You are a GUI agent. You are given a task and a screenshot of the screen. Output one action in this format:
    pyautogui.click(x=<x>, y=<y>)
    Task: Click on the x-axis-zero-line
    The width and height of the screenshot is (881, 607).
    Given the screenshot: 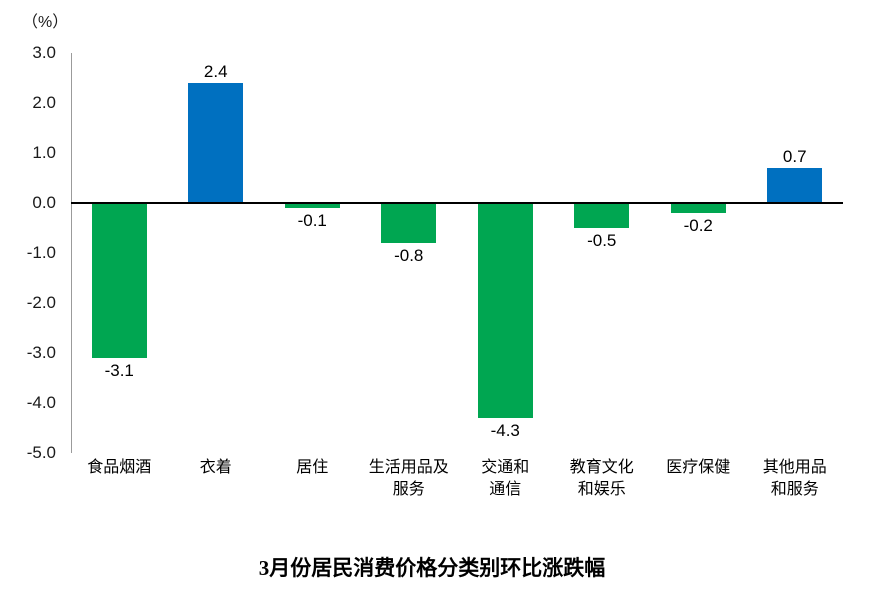 What is the action you would take?
    pyautogui.click(x=457, y=203)
    